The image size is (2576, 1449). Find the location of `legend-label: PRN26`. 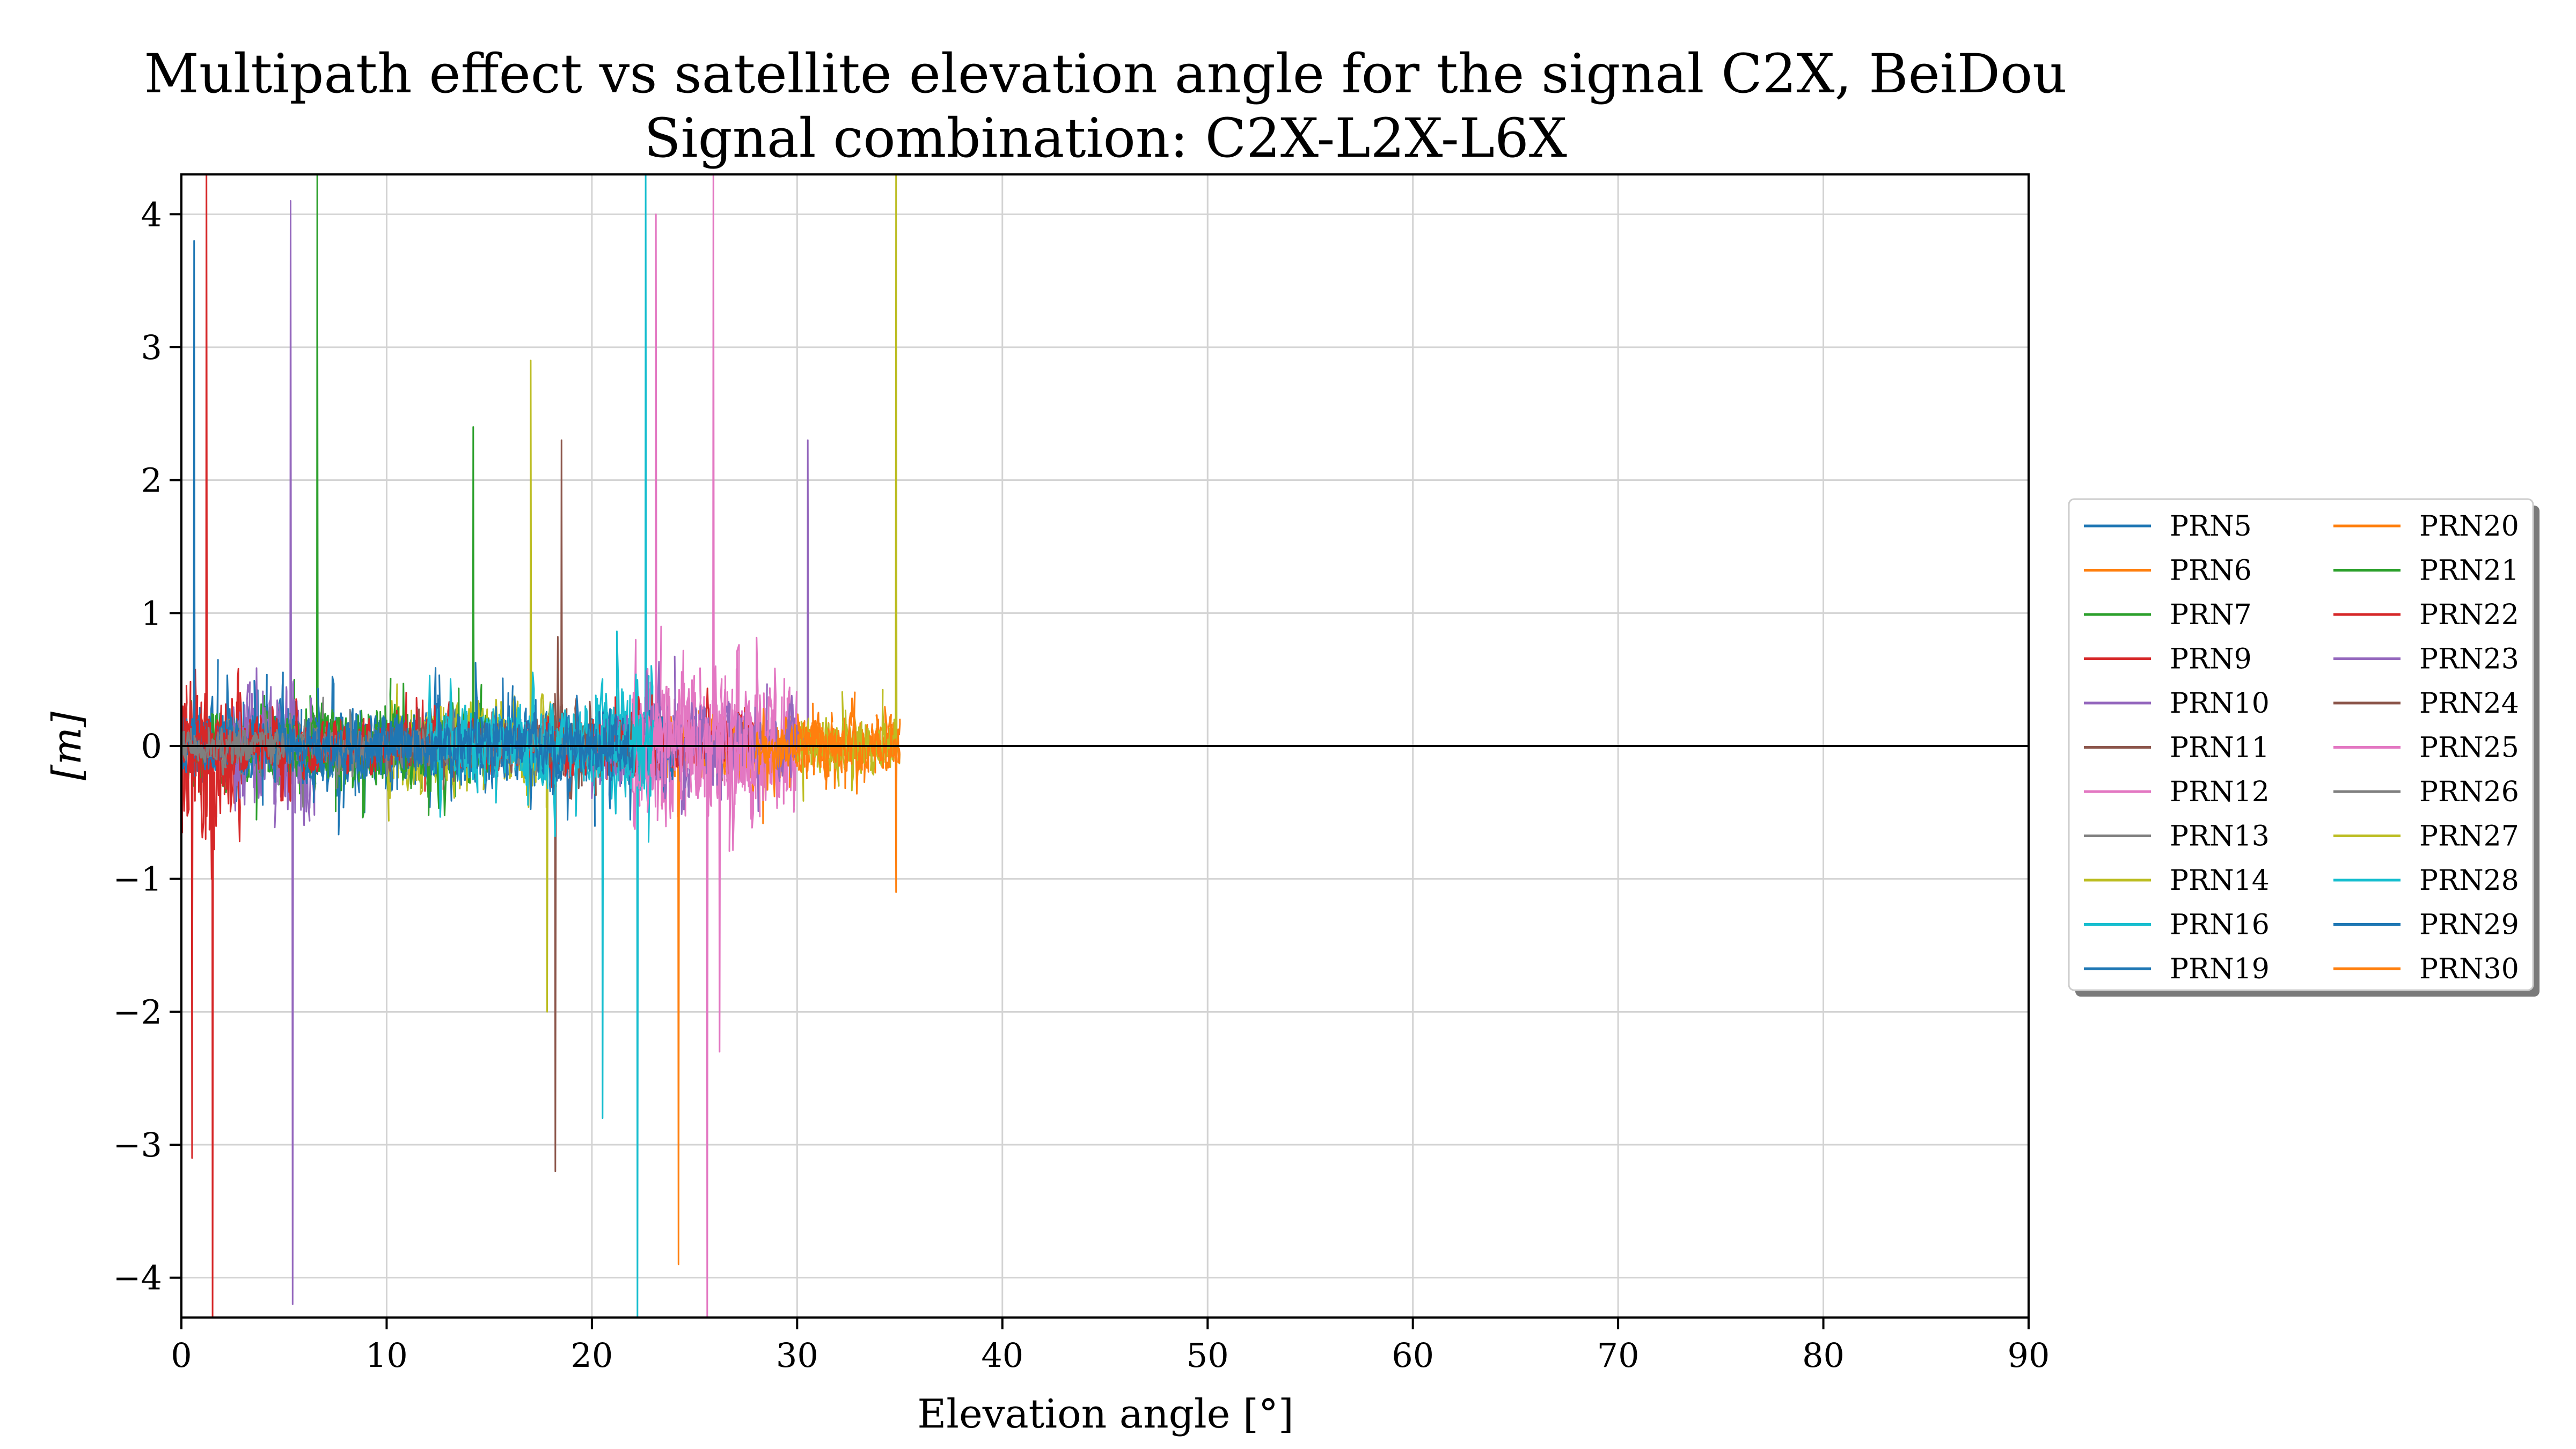

legend-label: PRN26 is located at coordinates (2469, 792).